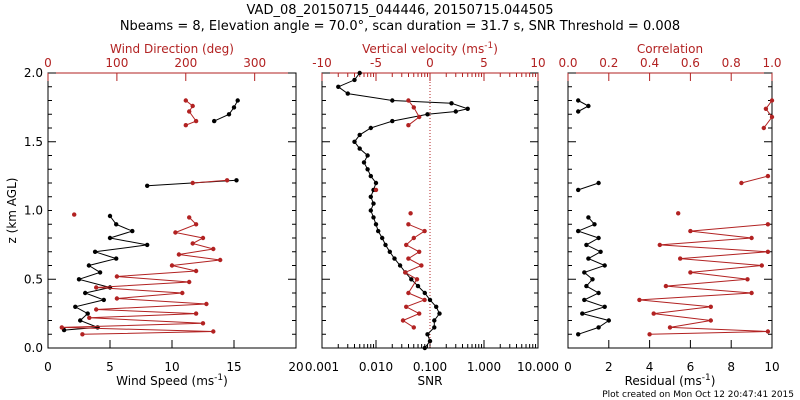 The width and height of the screenshot is (800, 400). I want to click on x-axis-label: Wind Speed (ms-1), so click(172, 380).